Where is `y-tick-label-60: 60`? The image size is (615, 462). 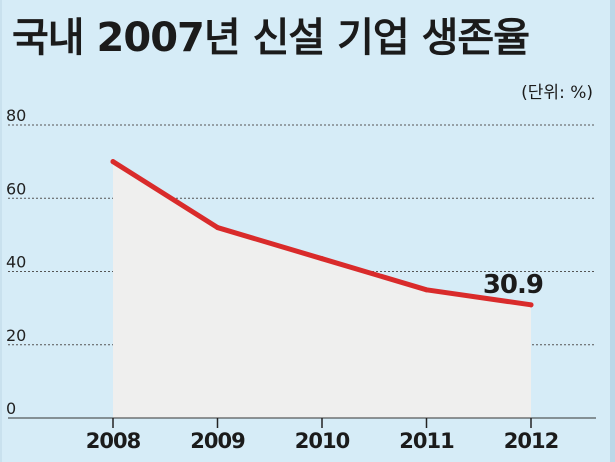 y-tick-label-60: 60 is located at coordinates (16, 188).